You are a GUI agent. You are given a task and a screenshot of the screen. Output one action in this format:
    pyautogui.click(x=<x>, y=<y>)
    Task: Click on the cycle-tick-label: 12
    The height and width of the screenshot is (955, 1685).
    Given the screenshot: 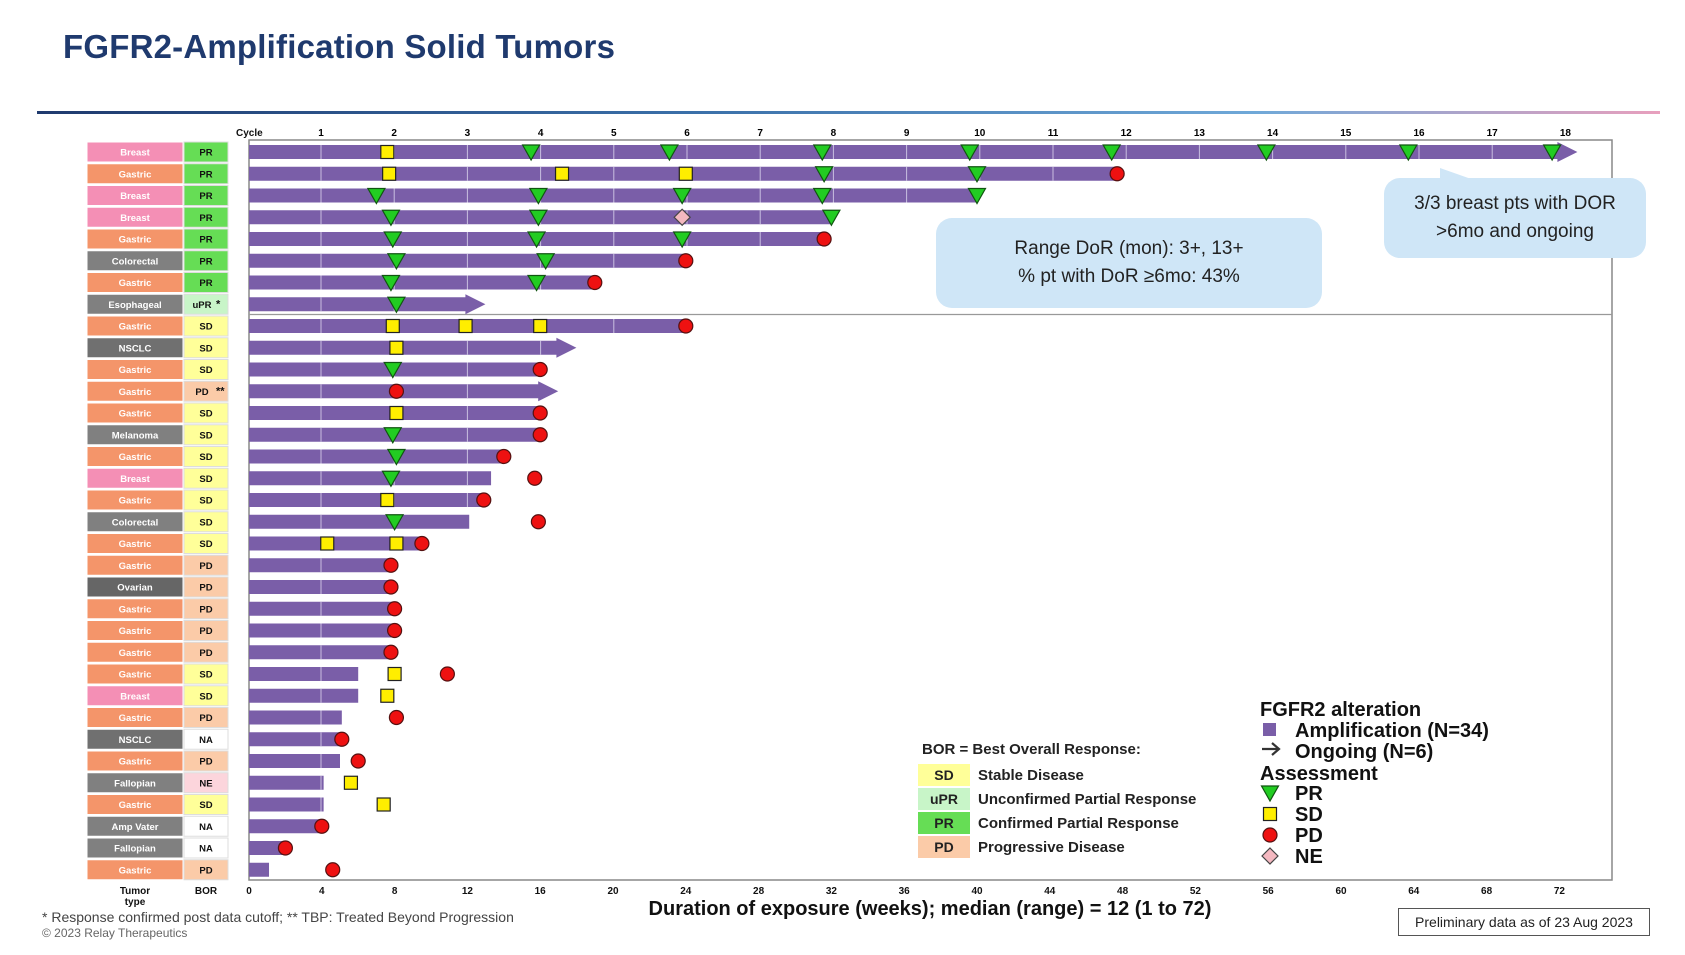 What is the action you would take?
    pyautogui.click(x=1127, y=133)
    